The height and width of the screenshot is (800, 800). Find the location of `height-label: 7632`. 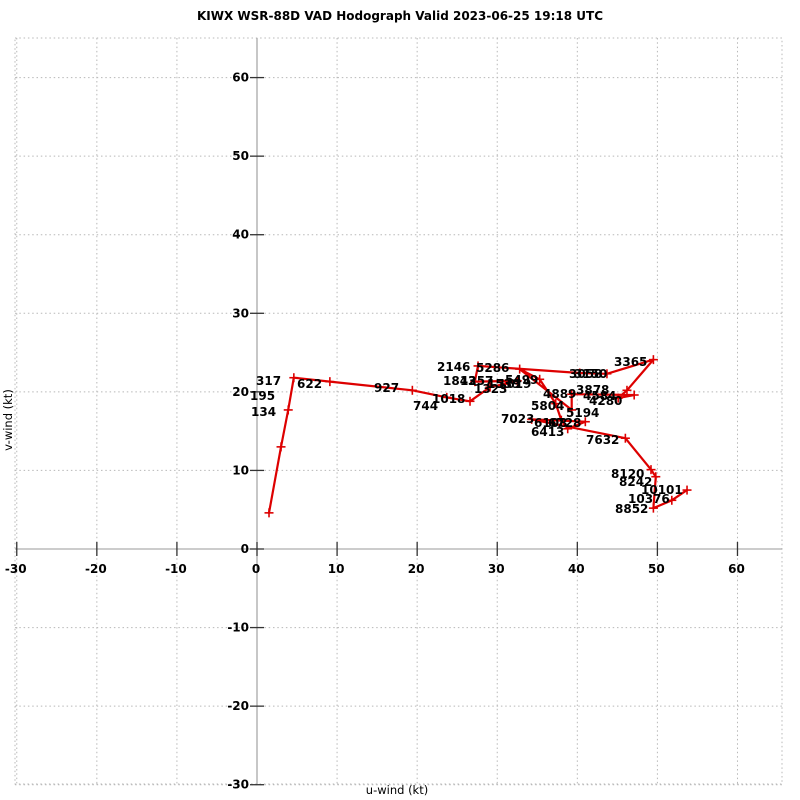

height-label: 7632 is located at coordinates (602, 440).